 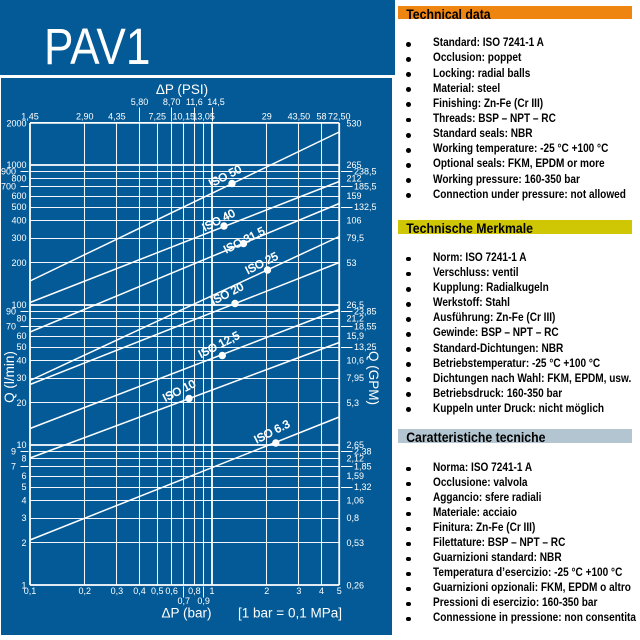 I want to click on svg-text: 7,25, so click(x=157, y=117).